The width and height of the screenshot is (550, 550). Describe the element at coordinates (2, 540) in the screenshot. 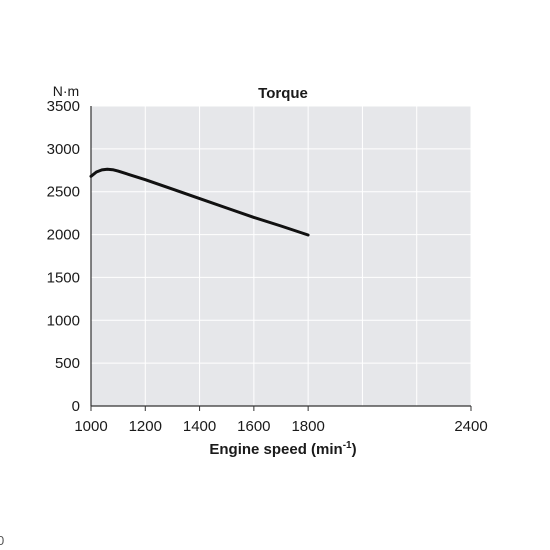

I see `stray-text: 0` at that location.